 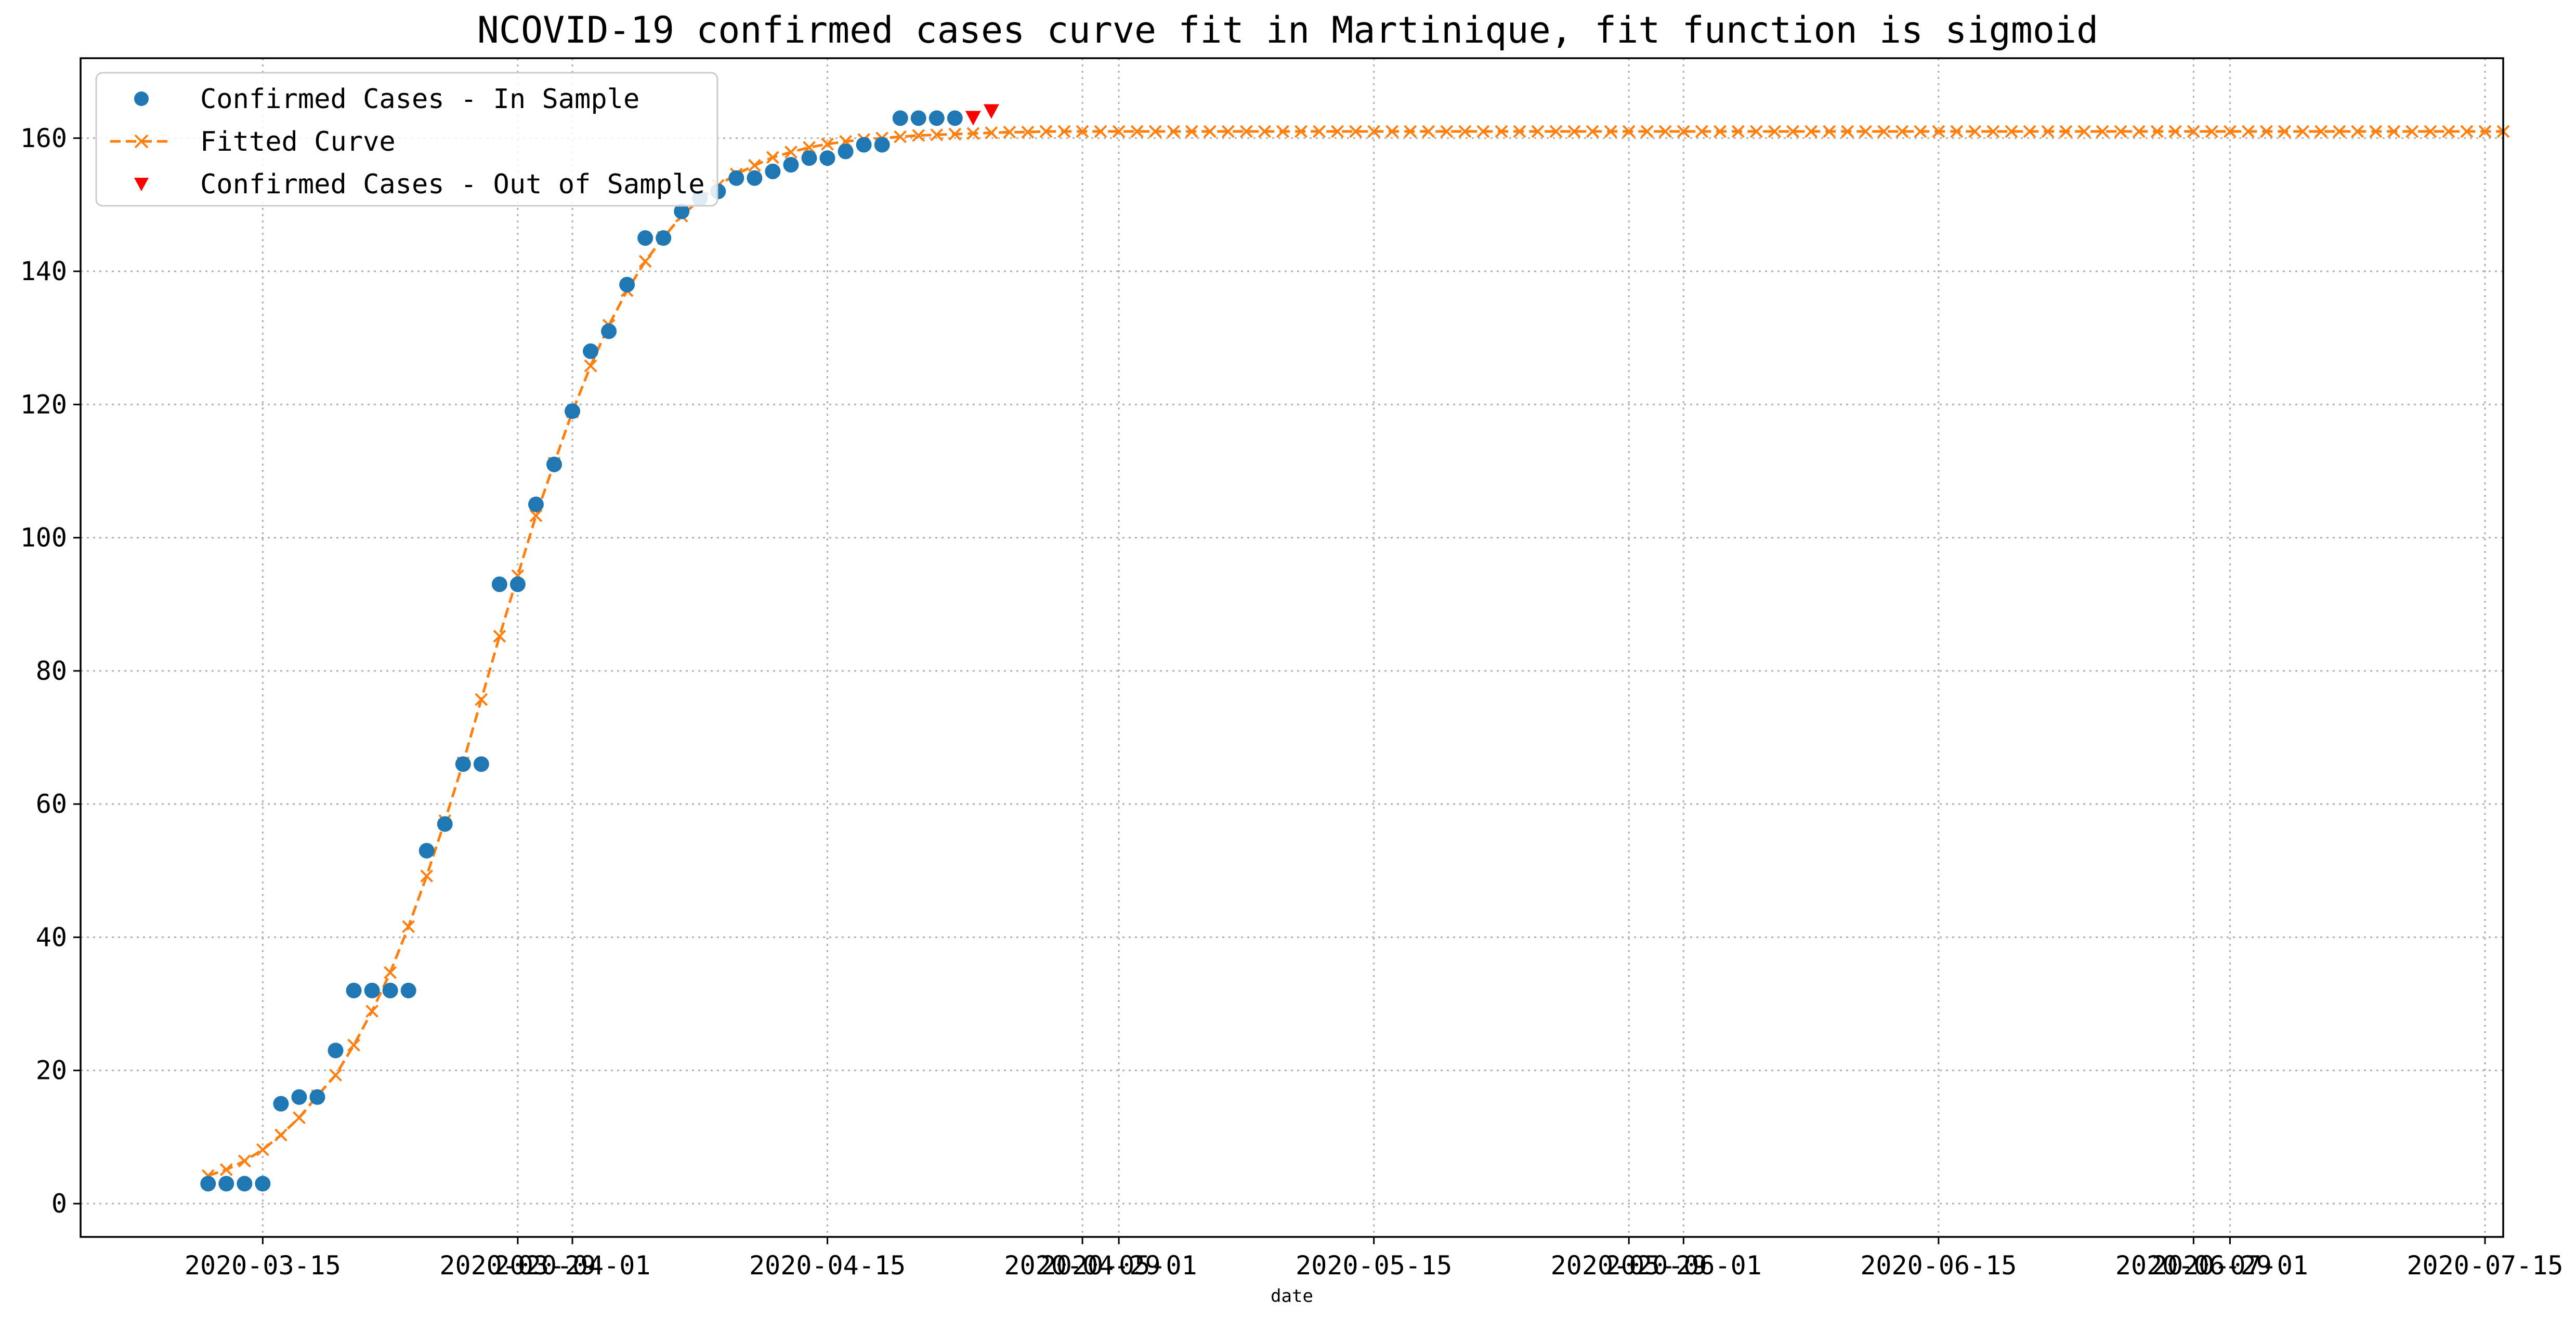 What do you see at coordinates (419, 99) in the screenshot?
I see `legend-in-sample-label: Confirmed Cases - In Sample` at bounding box center [419, 99].